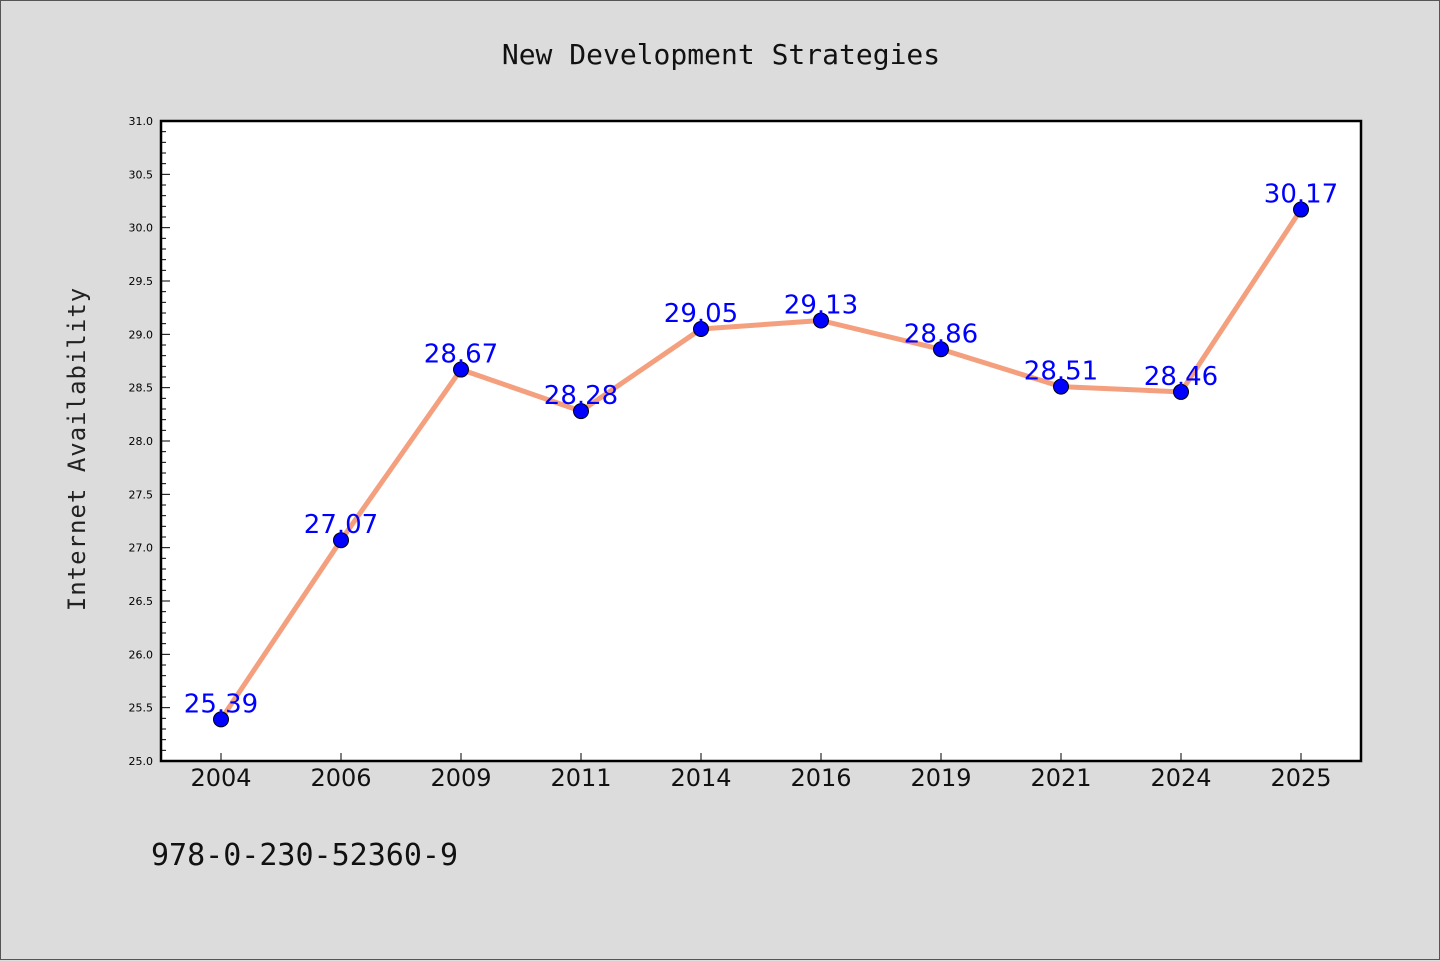 Image resolution: width=1440 pixels, height=961 pixels. I want to click on x-tick-label: 2006, so click(340, 778).